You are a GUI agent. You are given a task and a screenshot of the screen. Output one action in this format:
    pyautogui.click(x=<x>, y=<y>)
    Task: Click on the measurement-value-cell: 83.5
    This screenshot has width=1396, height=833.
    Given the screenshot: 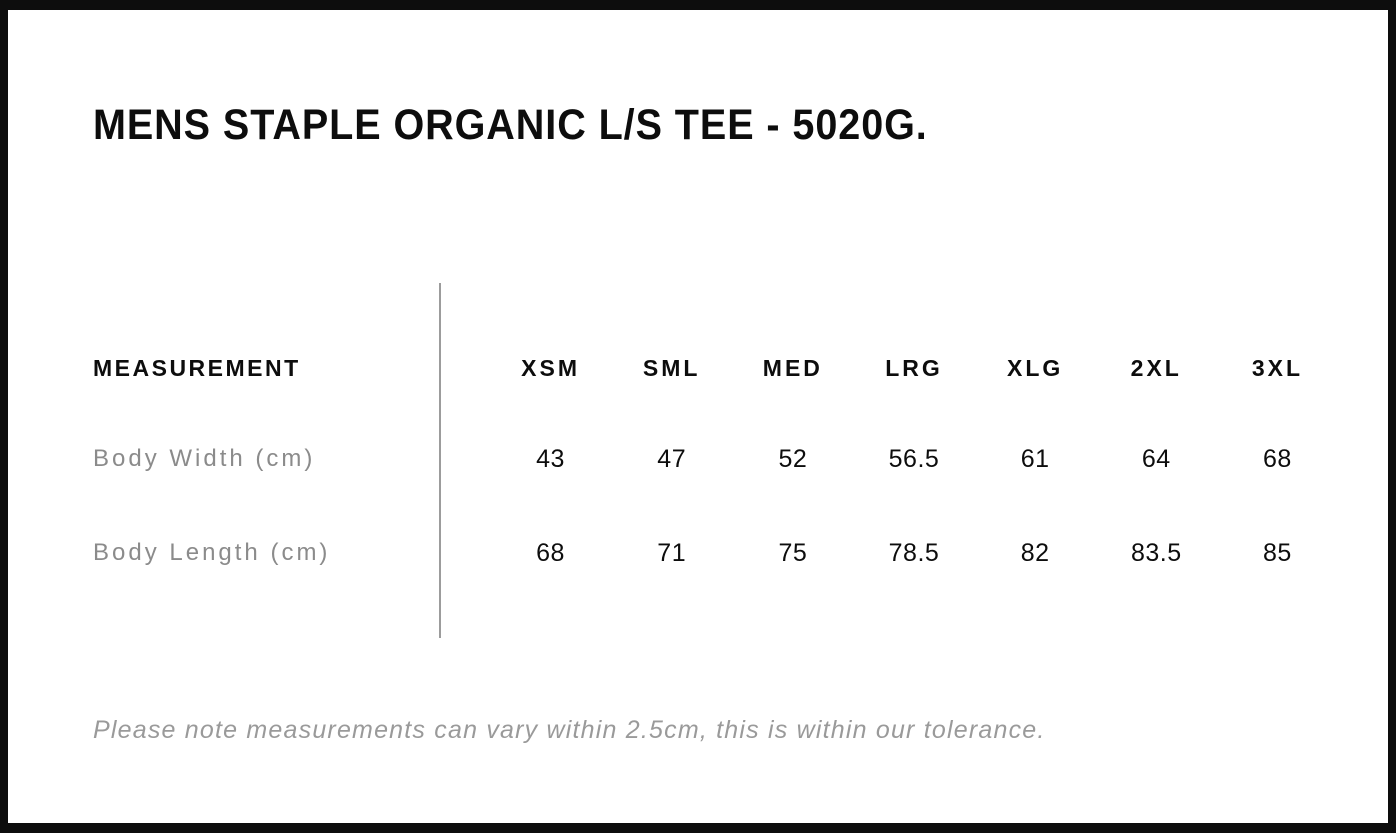 What is the action you would take?
    pyautogui.click(x=1156, y=553)
    